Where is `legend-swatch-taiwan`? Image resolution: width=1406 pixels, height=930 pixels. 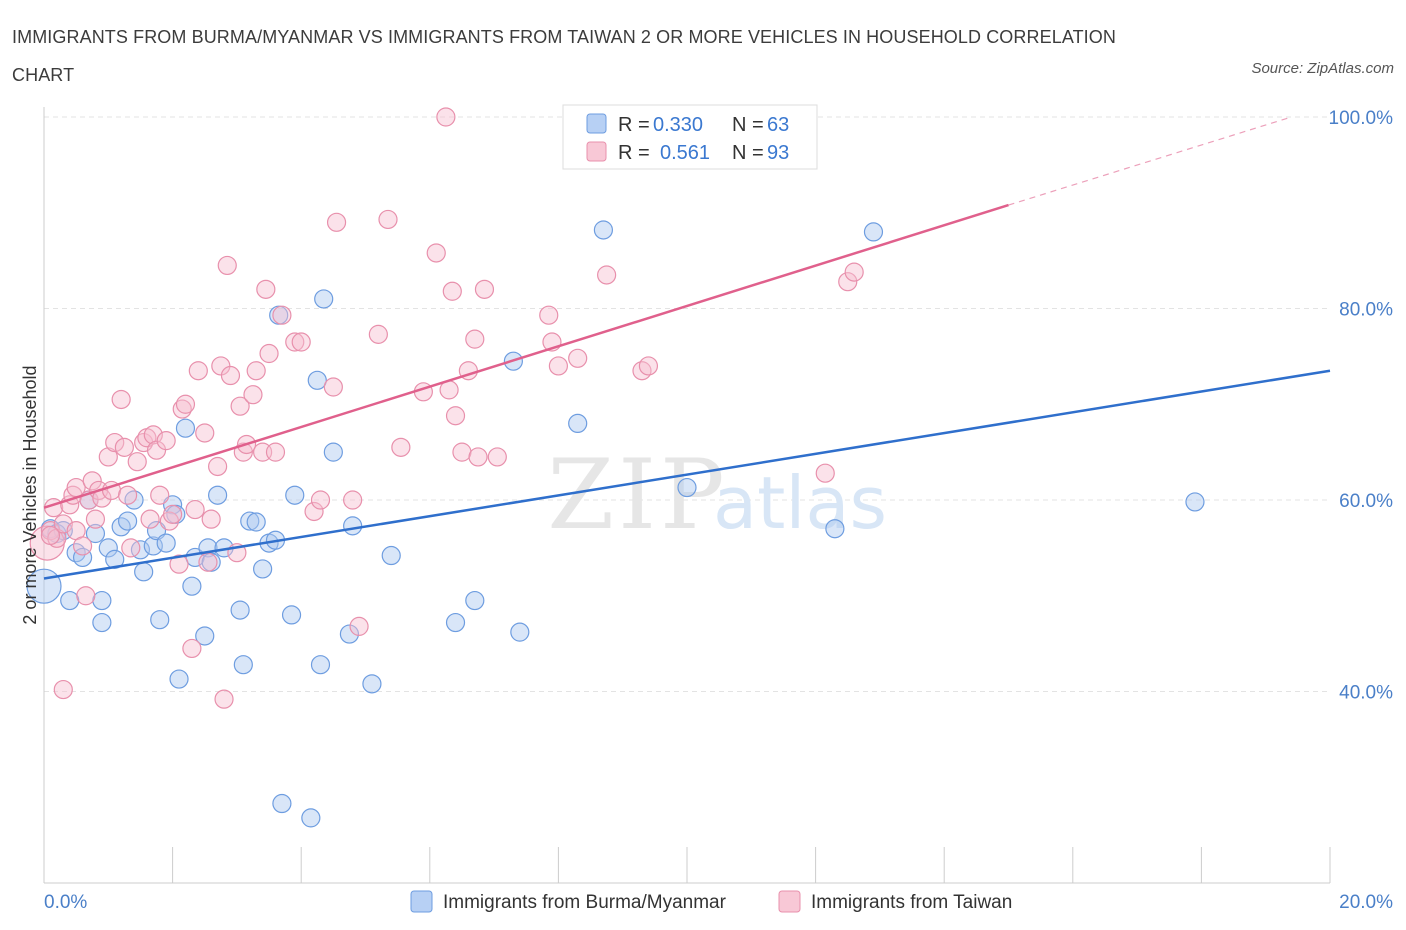
legend-swatch-taiwan is located at coordinates (596, 151).